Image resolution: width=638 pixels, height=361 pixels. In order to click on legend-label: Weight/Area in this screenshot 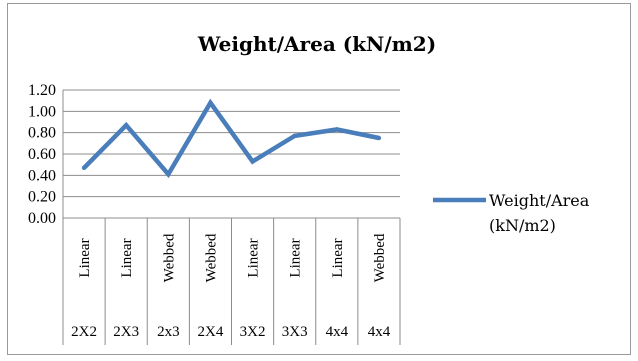, I will do `click(539, 200)`.